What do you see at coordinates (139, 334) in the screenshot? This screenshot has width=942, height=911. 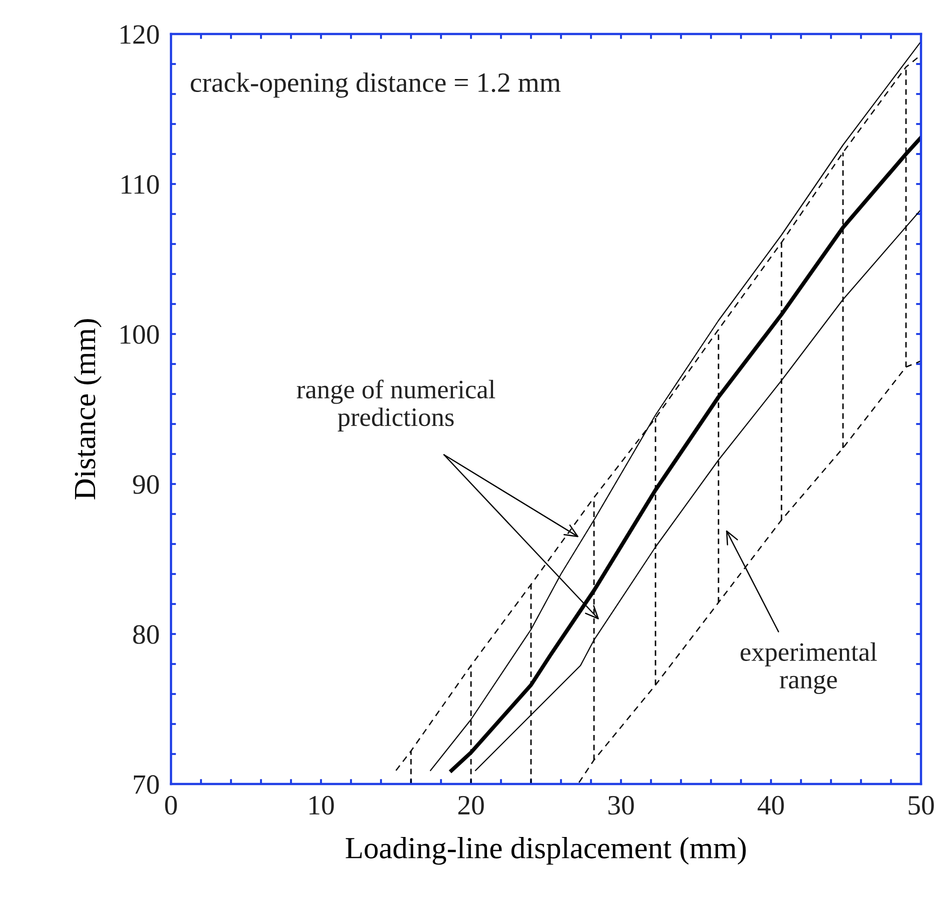 I see `y-tick-label: 100` at bounding box center [139, 334].